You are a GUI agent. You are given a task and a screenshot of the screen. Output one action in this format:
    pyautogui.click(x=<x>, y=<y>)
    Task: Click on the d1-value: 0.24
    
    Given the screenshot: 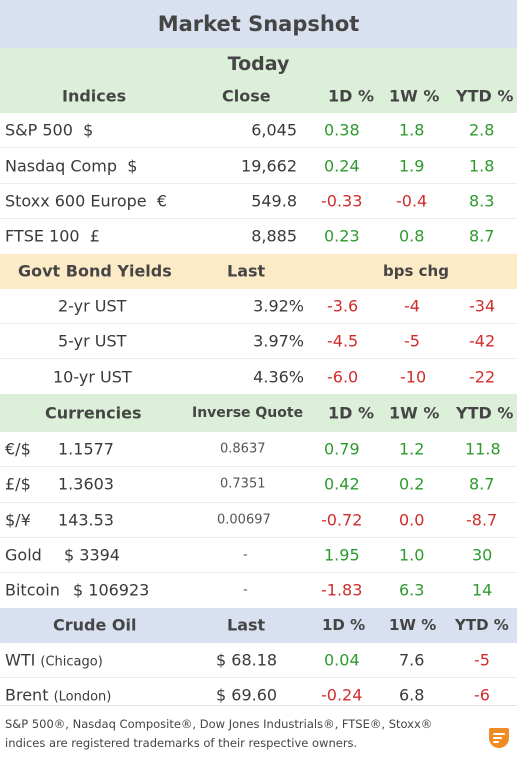 What is the action you would take?
    pyautogui.click(x=342, y=166)
    